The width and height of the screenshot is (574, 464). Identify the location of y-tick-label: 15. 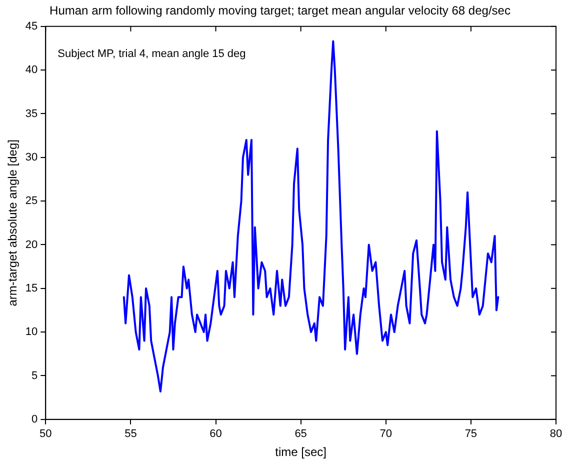
(31, 288).